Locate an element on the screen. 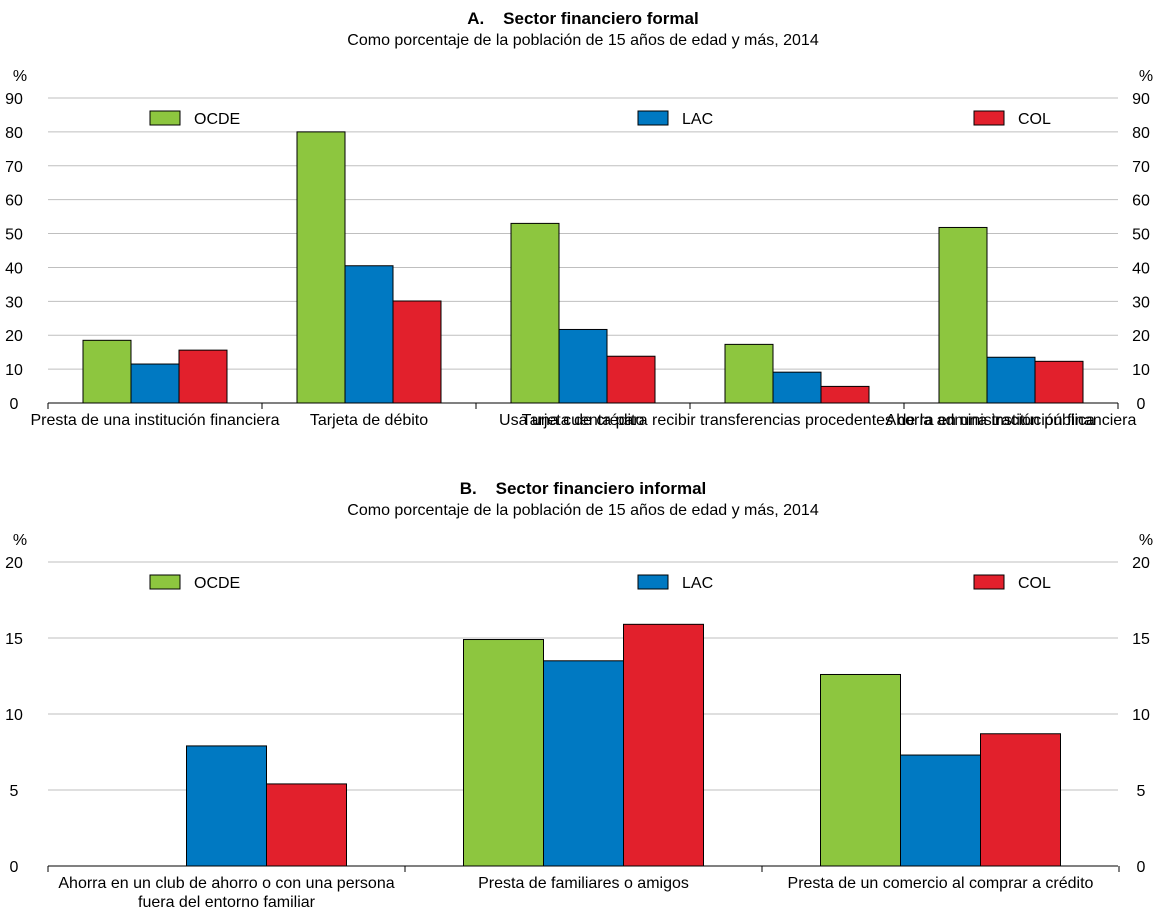  x-category-label: Tarjeta de débito is located at coordinates (369, 420).